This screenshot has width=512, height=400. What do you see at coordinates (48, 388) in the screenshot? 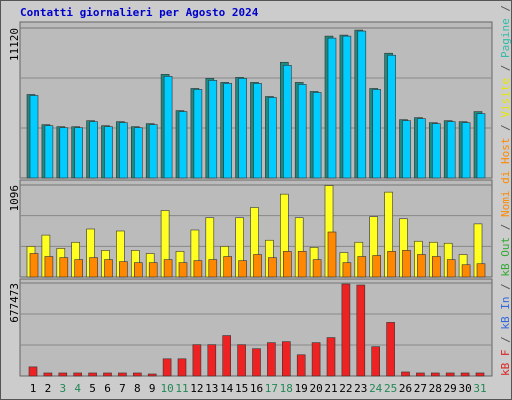
I see `x-tick-label: 2` at bounding box center [48, 388].